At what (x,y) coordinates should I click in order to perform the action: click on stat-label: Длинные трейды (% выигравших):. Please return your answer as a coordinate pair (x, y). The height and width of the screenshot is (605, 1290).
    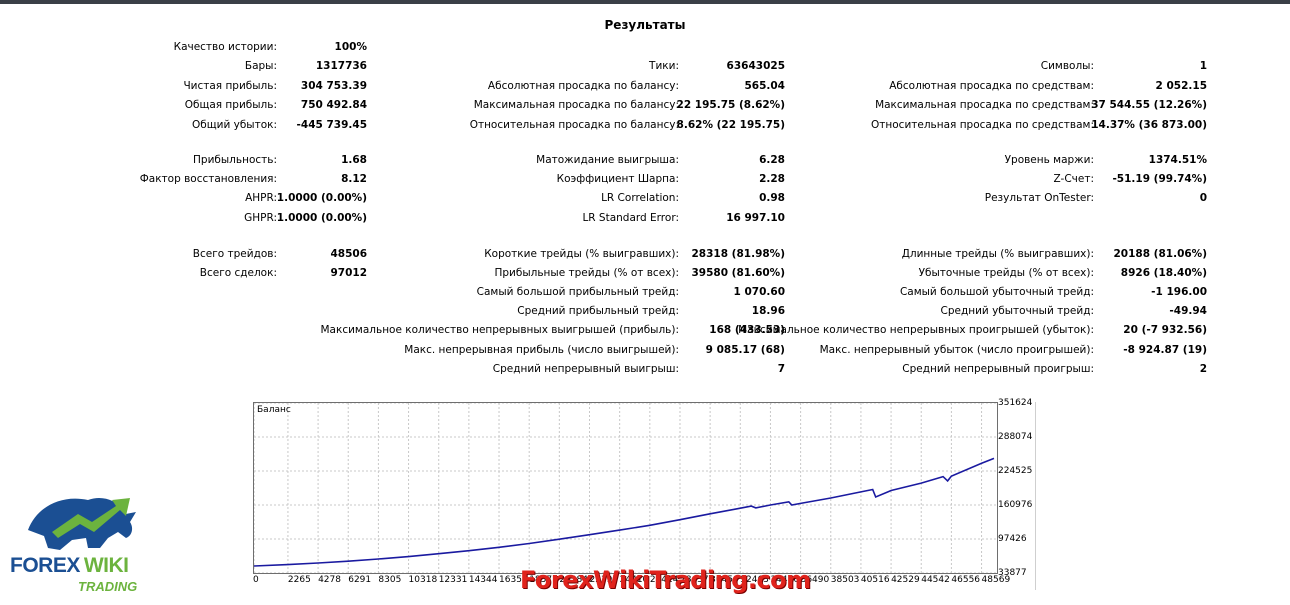
    Looking at the image, I should click on (997, 254).